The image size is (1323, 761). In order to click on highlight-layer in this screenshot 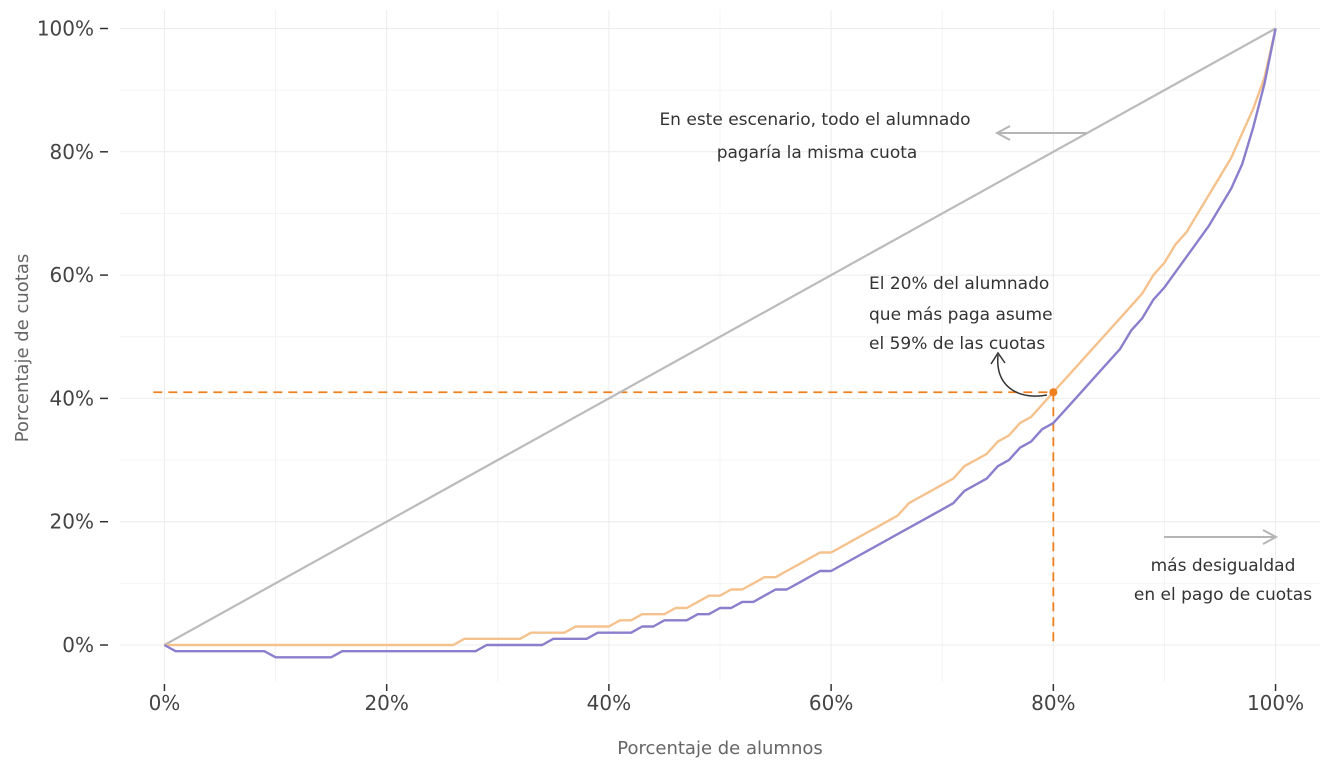, I will do `click(1053, 392)`.